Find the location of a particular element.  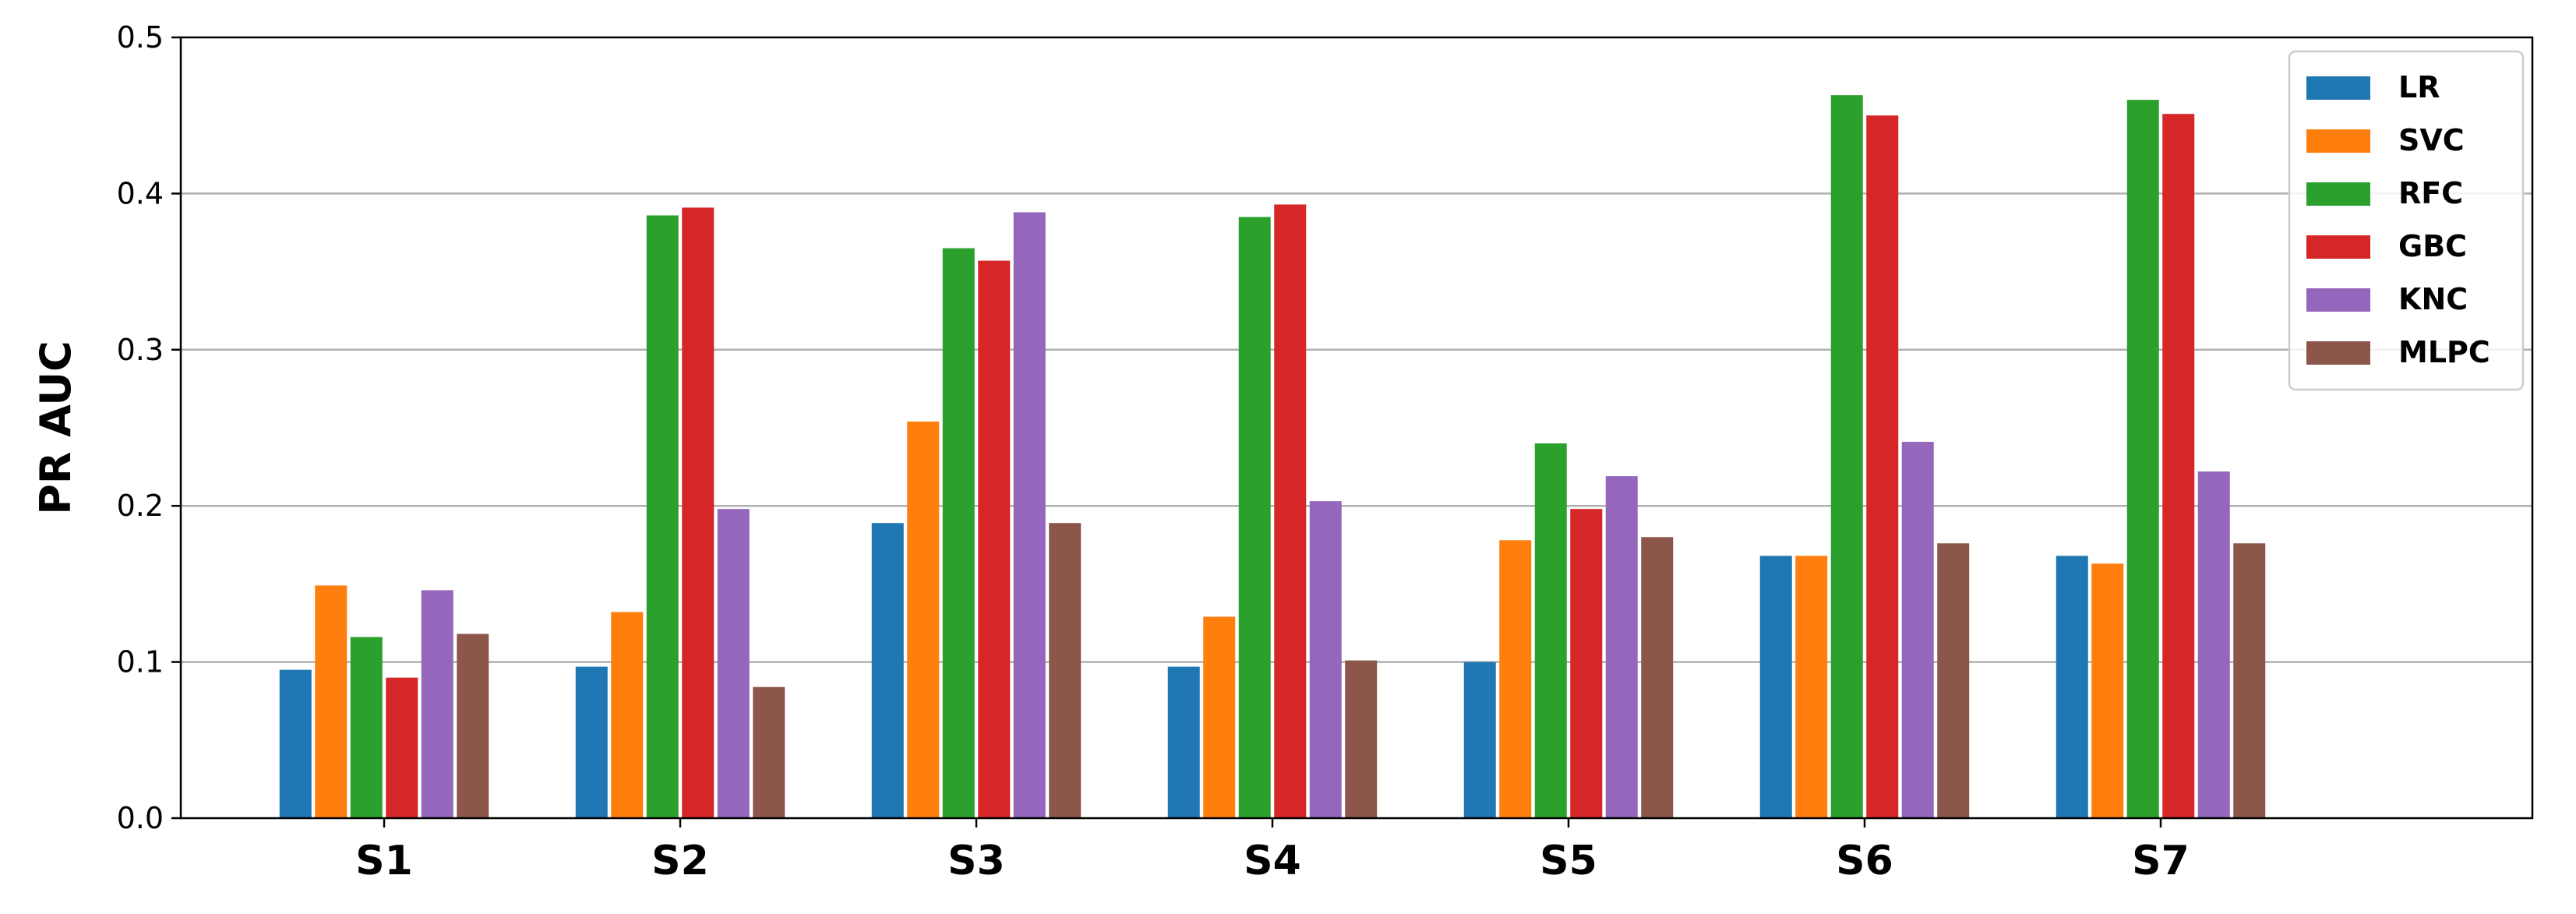

legend-label-svc: SVC is located at coordinates (2431, 140).